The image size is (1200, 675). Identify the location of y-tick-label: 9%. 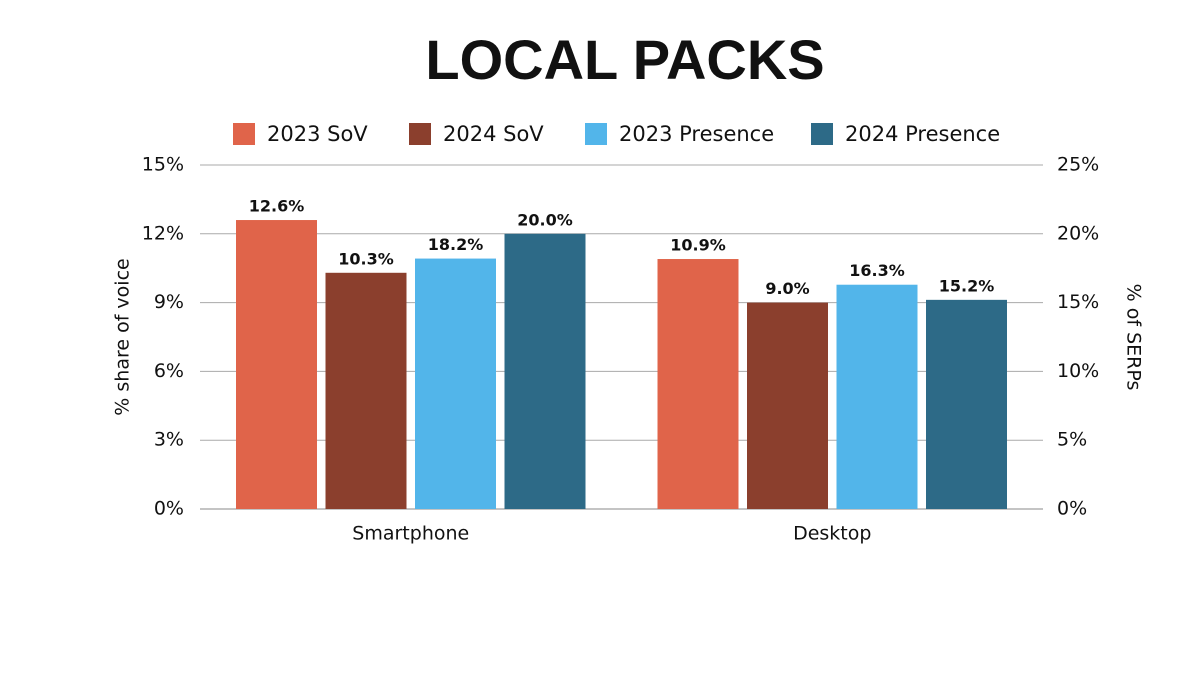
(169, 302).